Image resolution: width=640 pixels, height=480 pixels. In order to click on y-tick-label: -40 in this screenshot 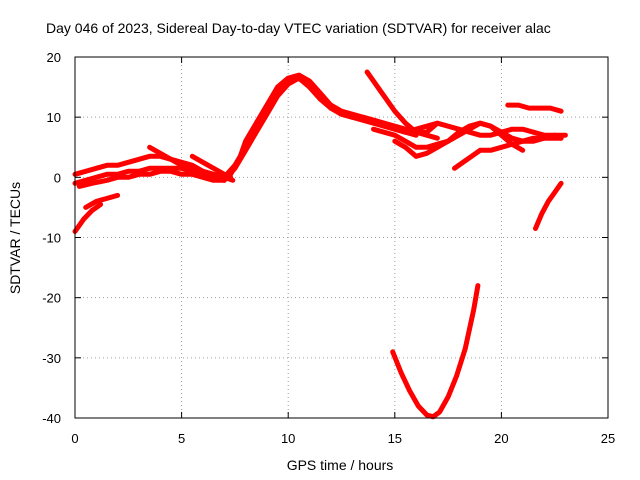, I will do `click(51, 418)`.